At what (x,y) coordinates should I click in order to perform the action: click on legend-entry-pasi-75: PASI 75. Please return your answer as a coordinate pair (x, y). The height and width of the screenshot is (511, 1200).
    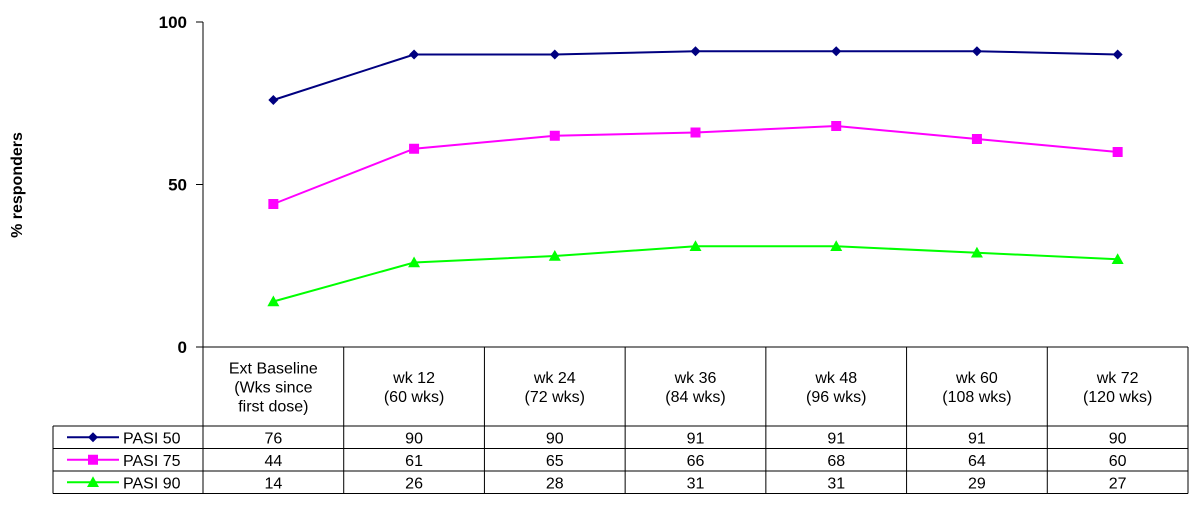
    Looking at the image, I should click on (124, 461).